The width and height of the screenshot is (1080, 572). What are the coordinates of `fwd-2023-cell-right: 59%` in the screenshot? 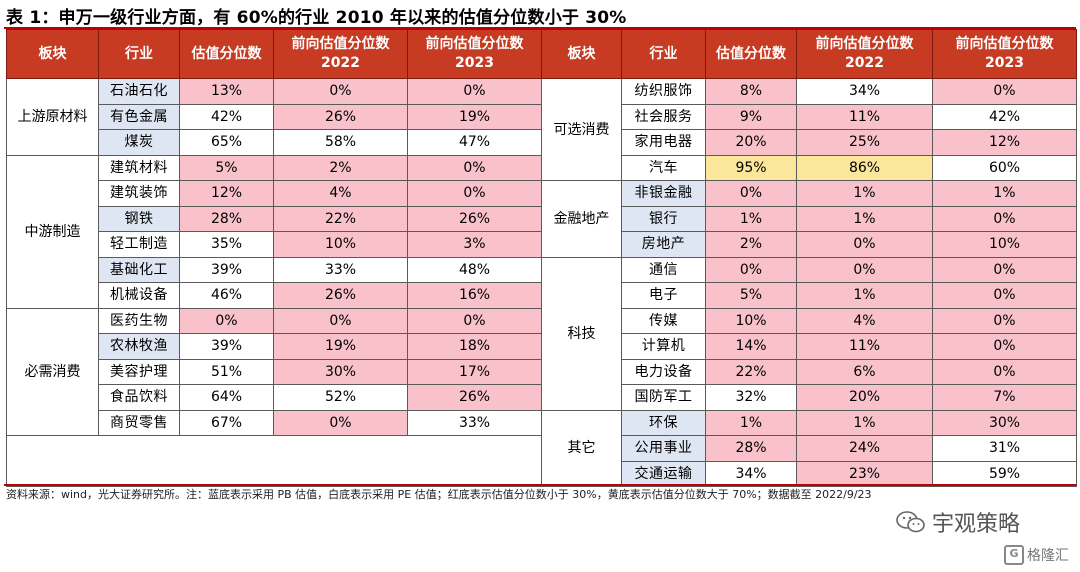 It's located at (1004, 473).